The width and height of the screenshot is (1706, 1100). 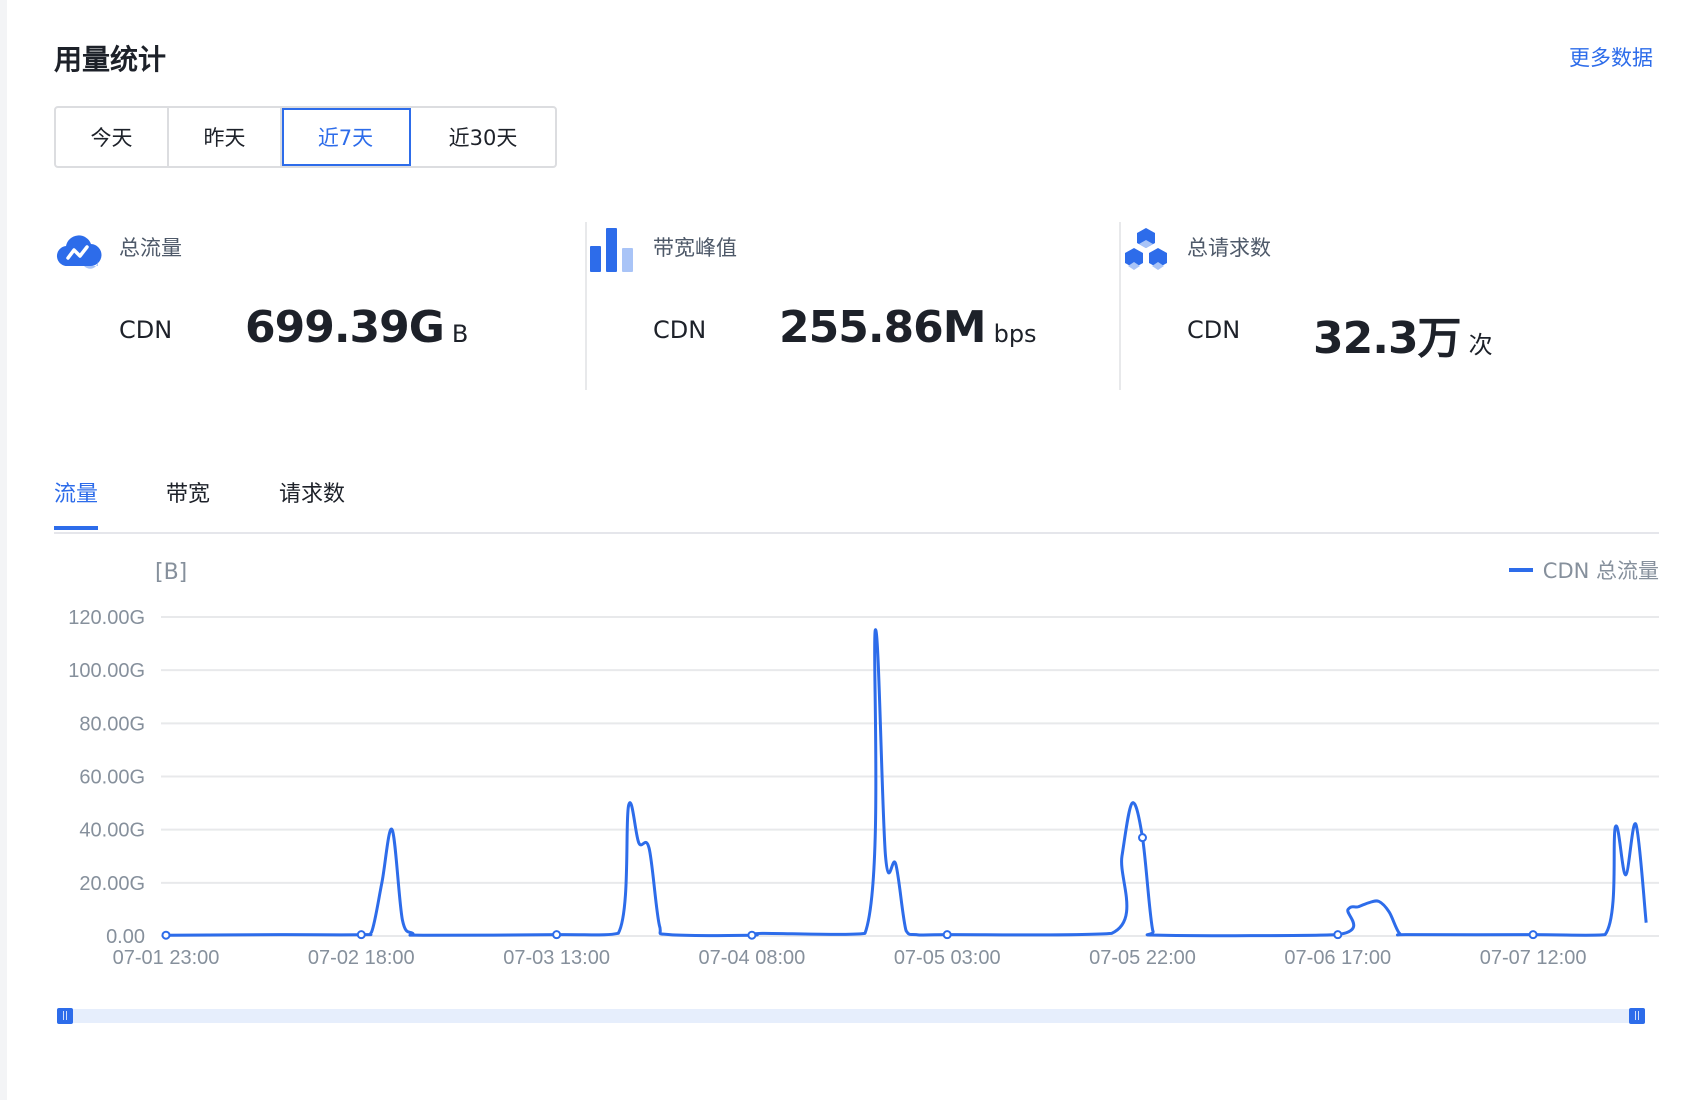 I want to click on stat-number: 699.39G, so click(x=345, y=327).